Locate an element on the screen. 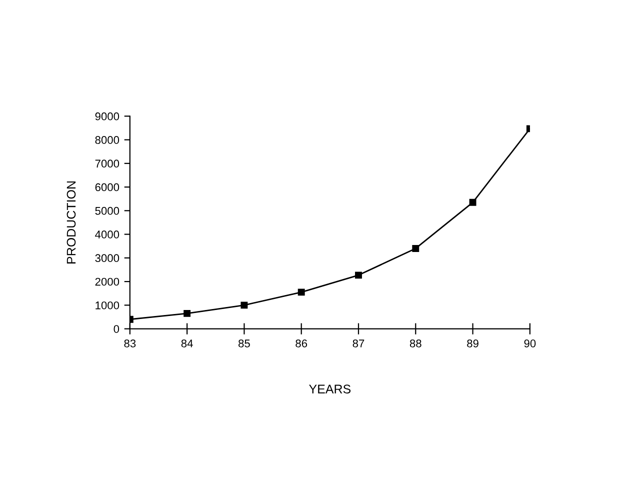 This screenshot has height=480, width=640. y-tick-label: 0 is located at coordinates (117, 329).